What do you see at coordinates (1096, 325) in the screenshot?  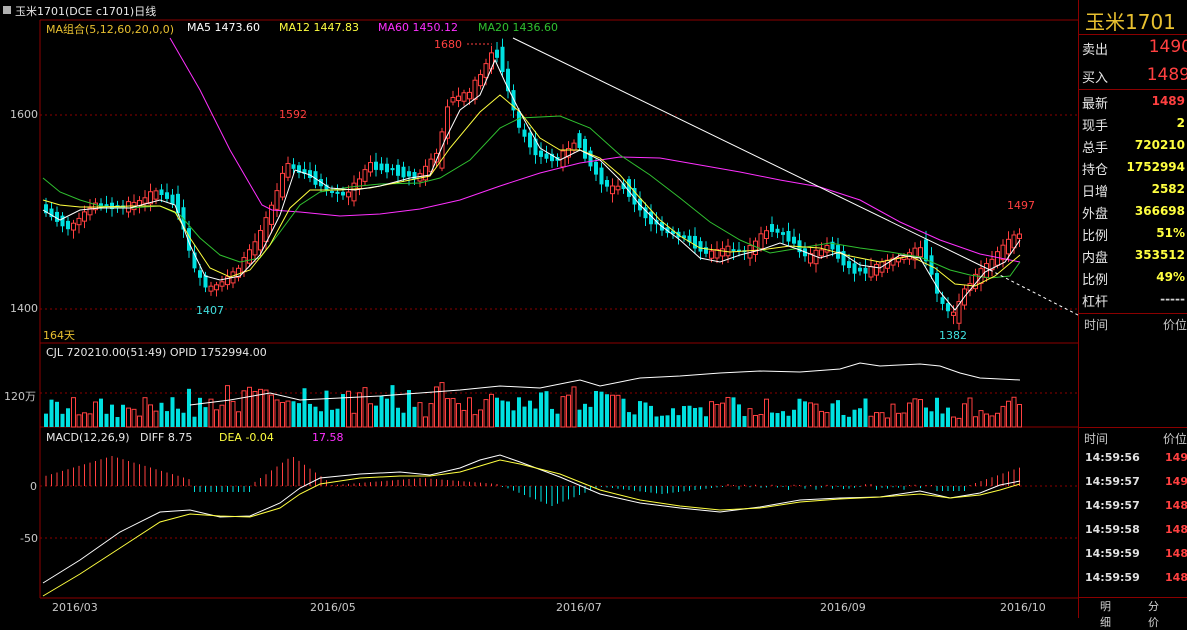 I see `col-time-label: 时间` at bounding box center [1096, 325].